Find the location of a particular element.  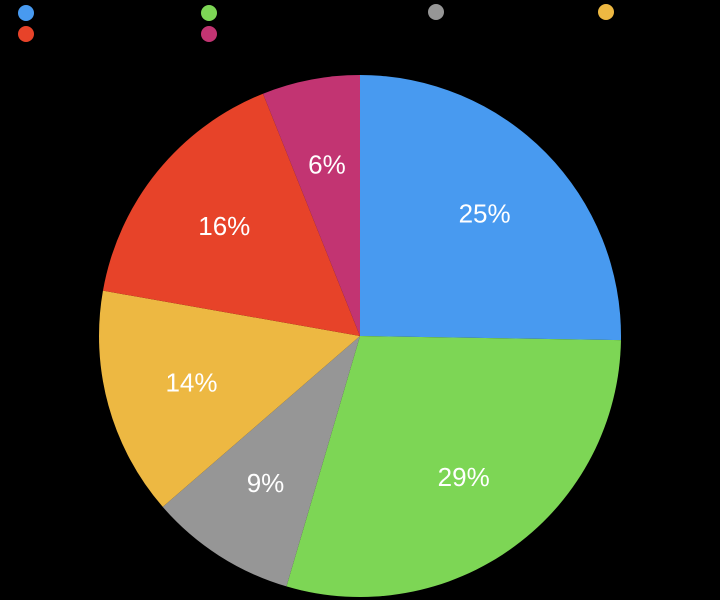

legend-item-blue is located at coordinates (29, 13).